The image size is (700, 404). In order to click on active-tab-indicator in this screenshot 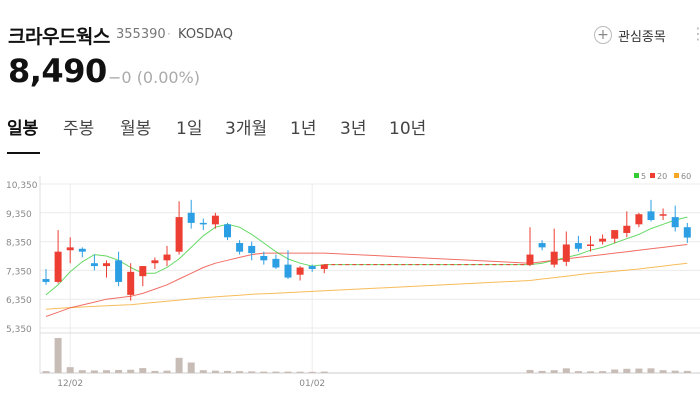, I will do `click(23, 153)`.